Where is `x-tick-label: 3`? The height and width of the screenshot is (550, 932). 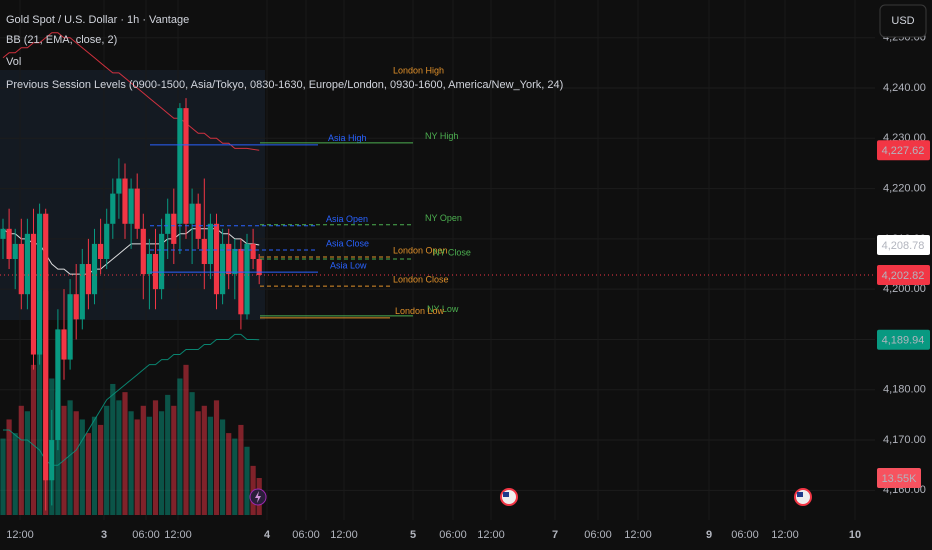
x-tick-label: 3 is located at coordinates (104, 535).